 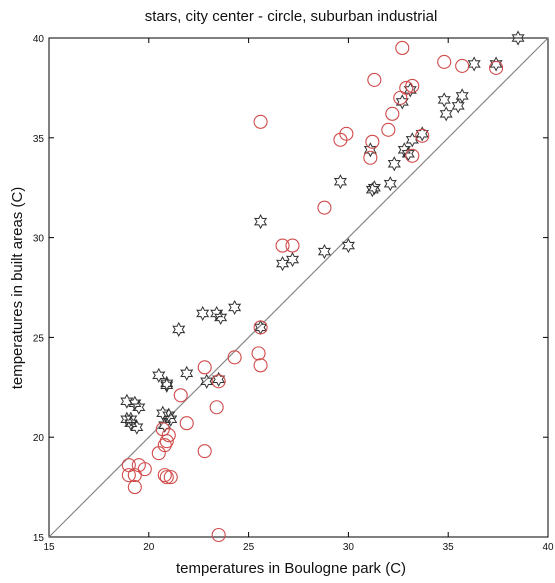 What do you see at coordinates (291, 568) in the screenshot?
I see `x-axis-label: temperatures in Boulogne park (C)` at bounding box center [291, 568].